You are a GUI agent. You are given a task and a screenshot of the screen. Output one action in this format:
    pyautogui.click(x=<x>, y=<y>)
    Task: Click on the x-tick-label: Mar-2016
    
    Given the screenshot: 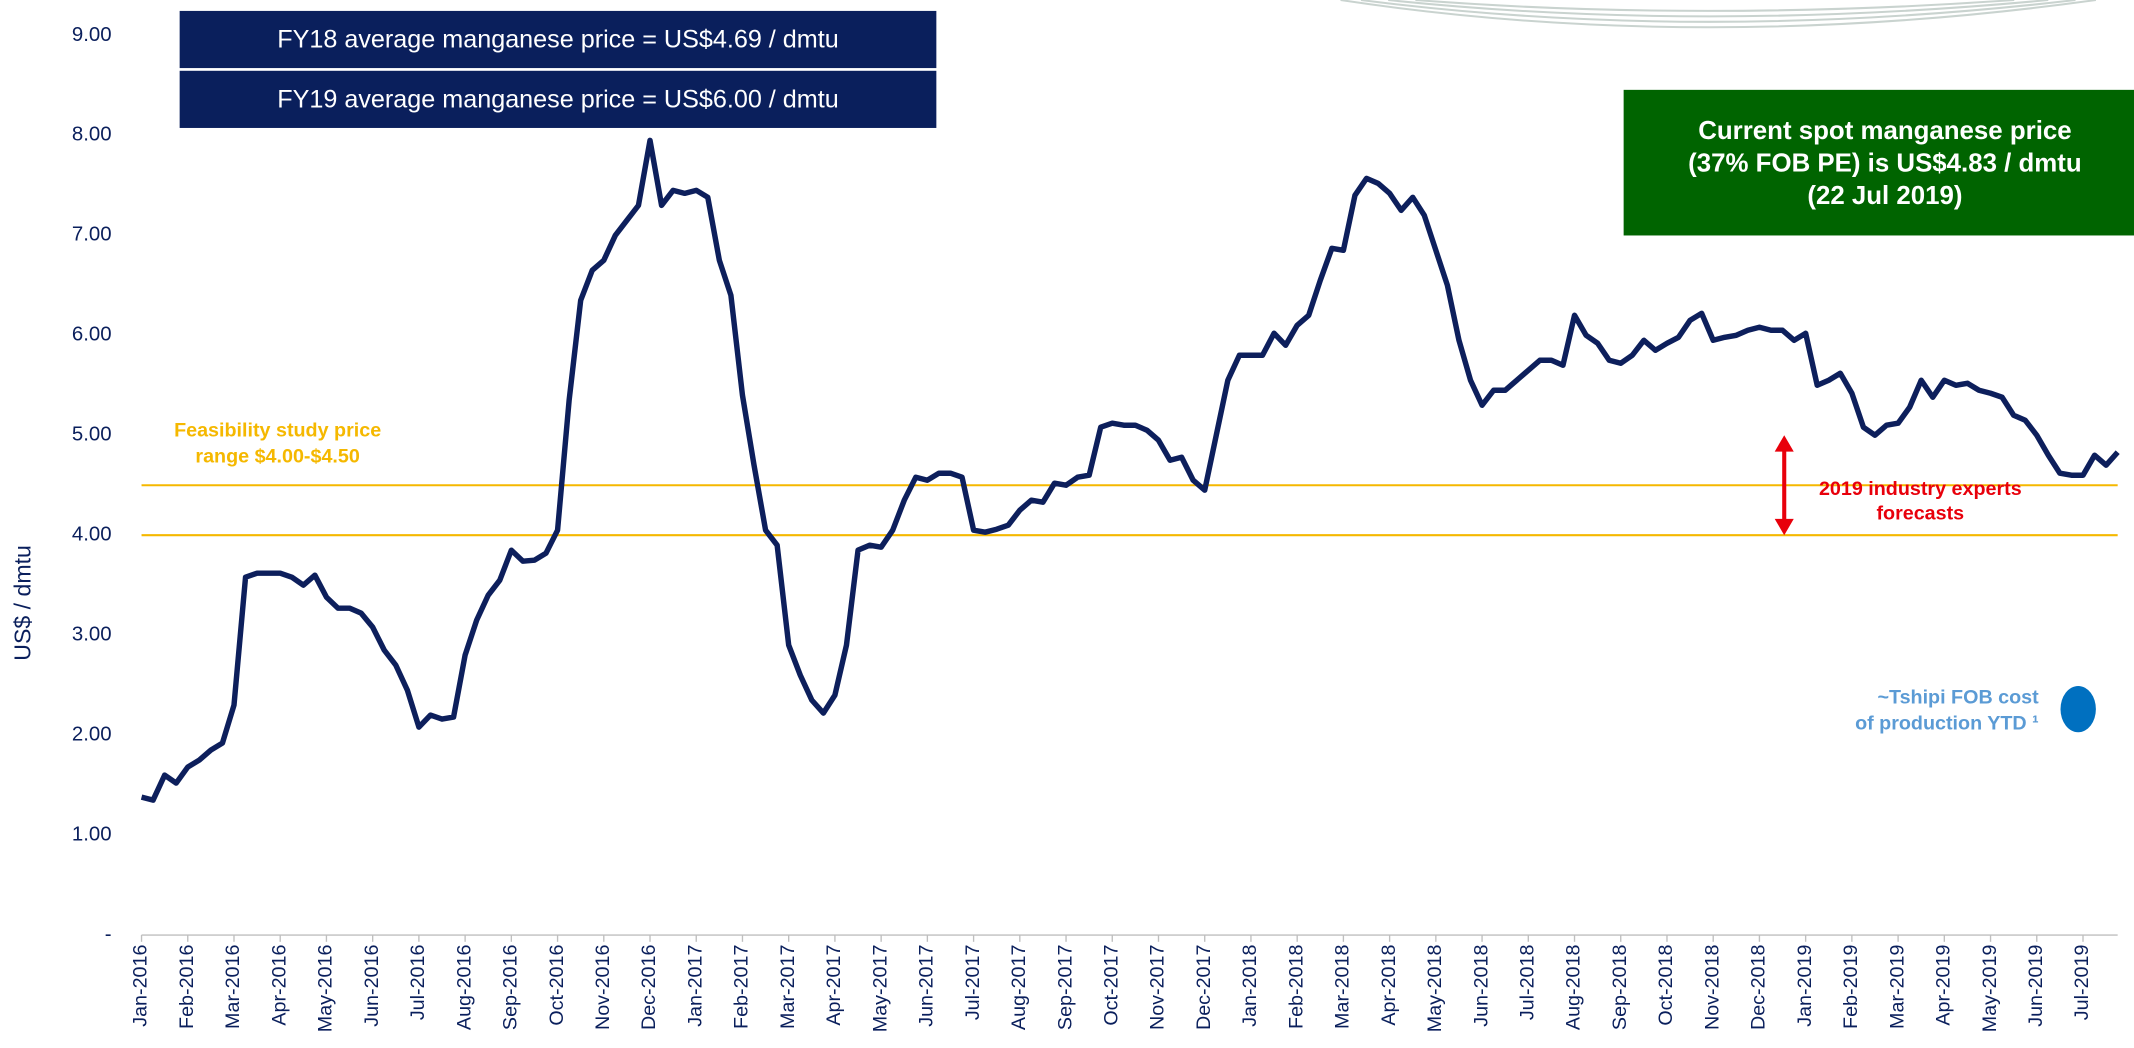 What is the action you would take?
    pyautogui.click(x=233, y=987)
    